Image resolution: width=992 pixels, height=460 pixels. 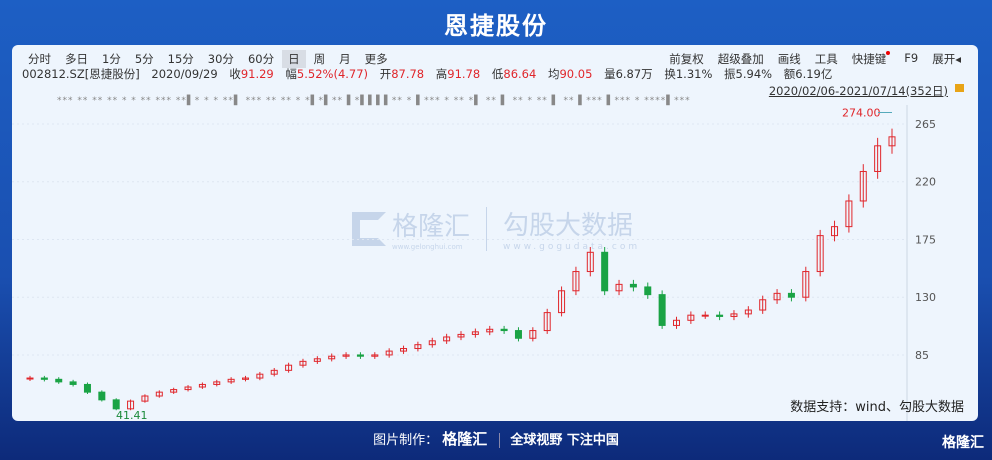 I want to click on change-value: 5.52%(4.77), so click(x=332, y=74).